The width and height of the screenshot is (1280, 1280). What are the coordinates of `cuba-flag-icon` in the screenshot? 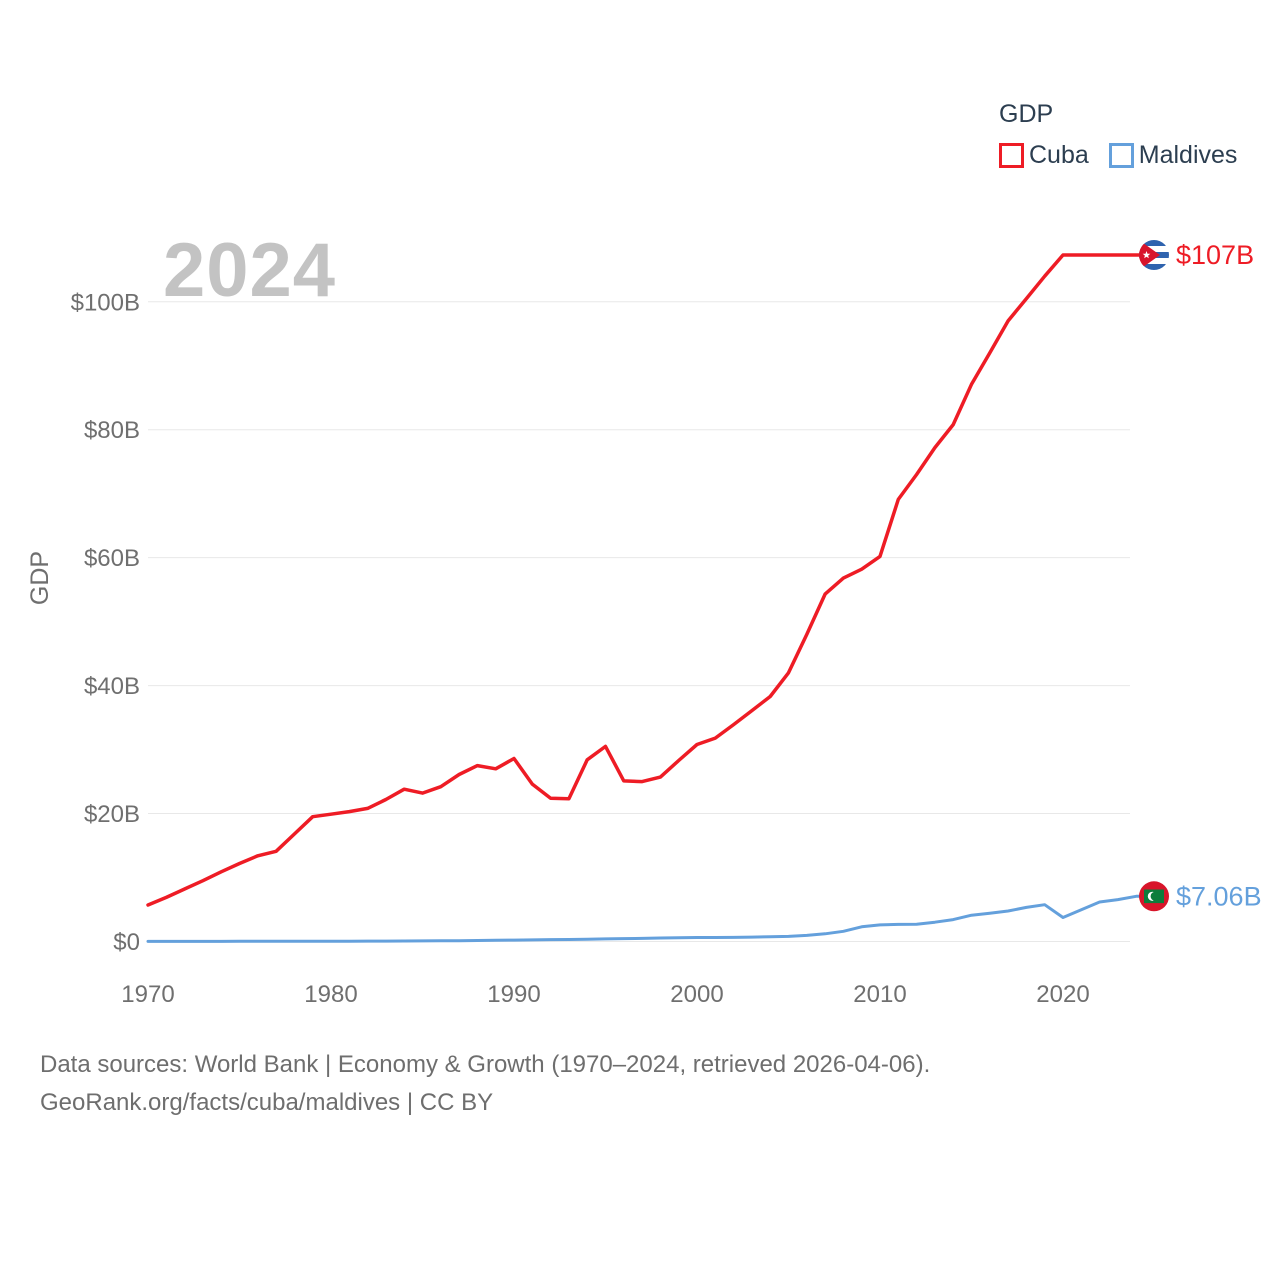 It's located at (1154, 255).